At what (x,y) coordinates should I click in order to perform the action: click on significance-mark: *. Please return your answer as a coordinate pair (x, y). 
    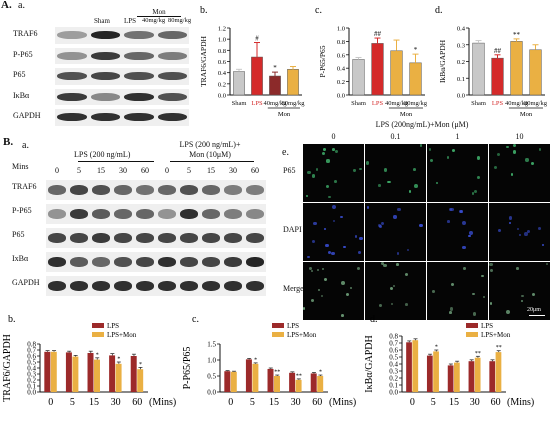
    Looking at the image, I should click on (320, 373).